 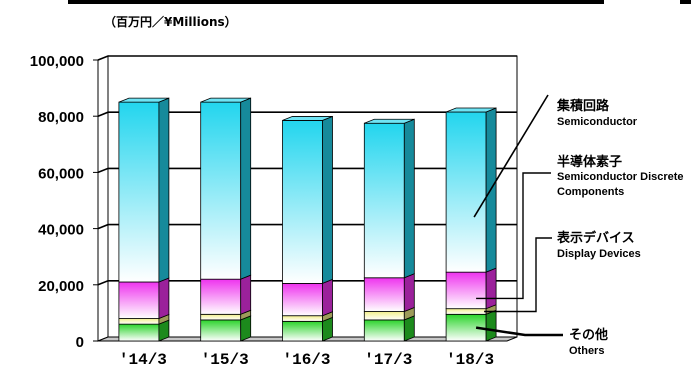 What do you see at coordinates (61, 173) in the screenshot?
I see `y-tick-label: 60,000` at bounding box center [61, 173].